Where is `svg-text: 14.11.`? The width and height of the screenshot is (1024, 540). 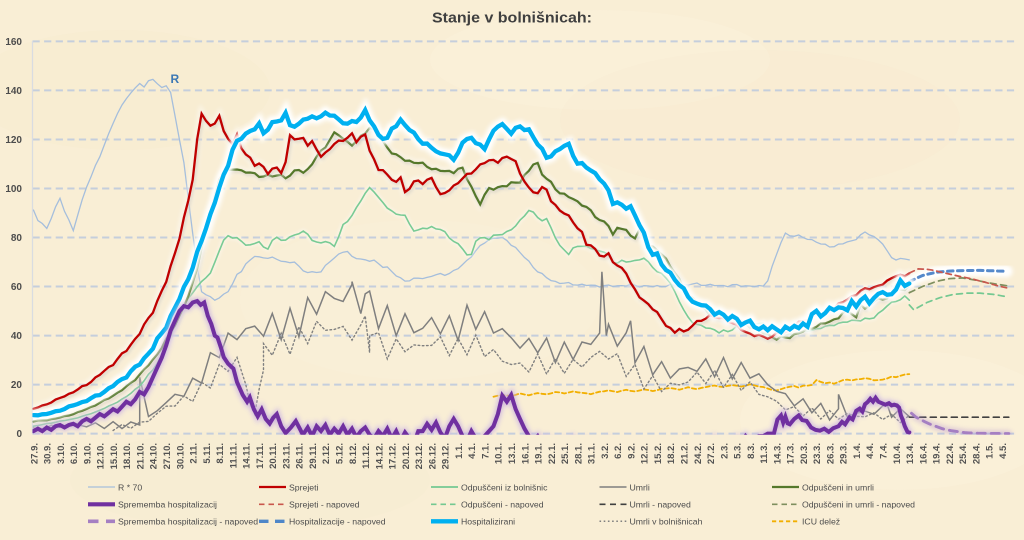 svg-text: 14.11. is located at coordinates (247, 456).